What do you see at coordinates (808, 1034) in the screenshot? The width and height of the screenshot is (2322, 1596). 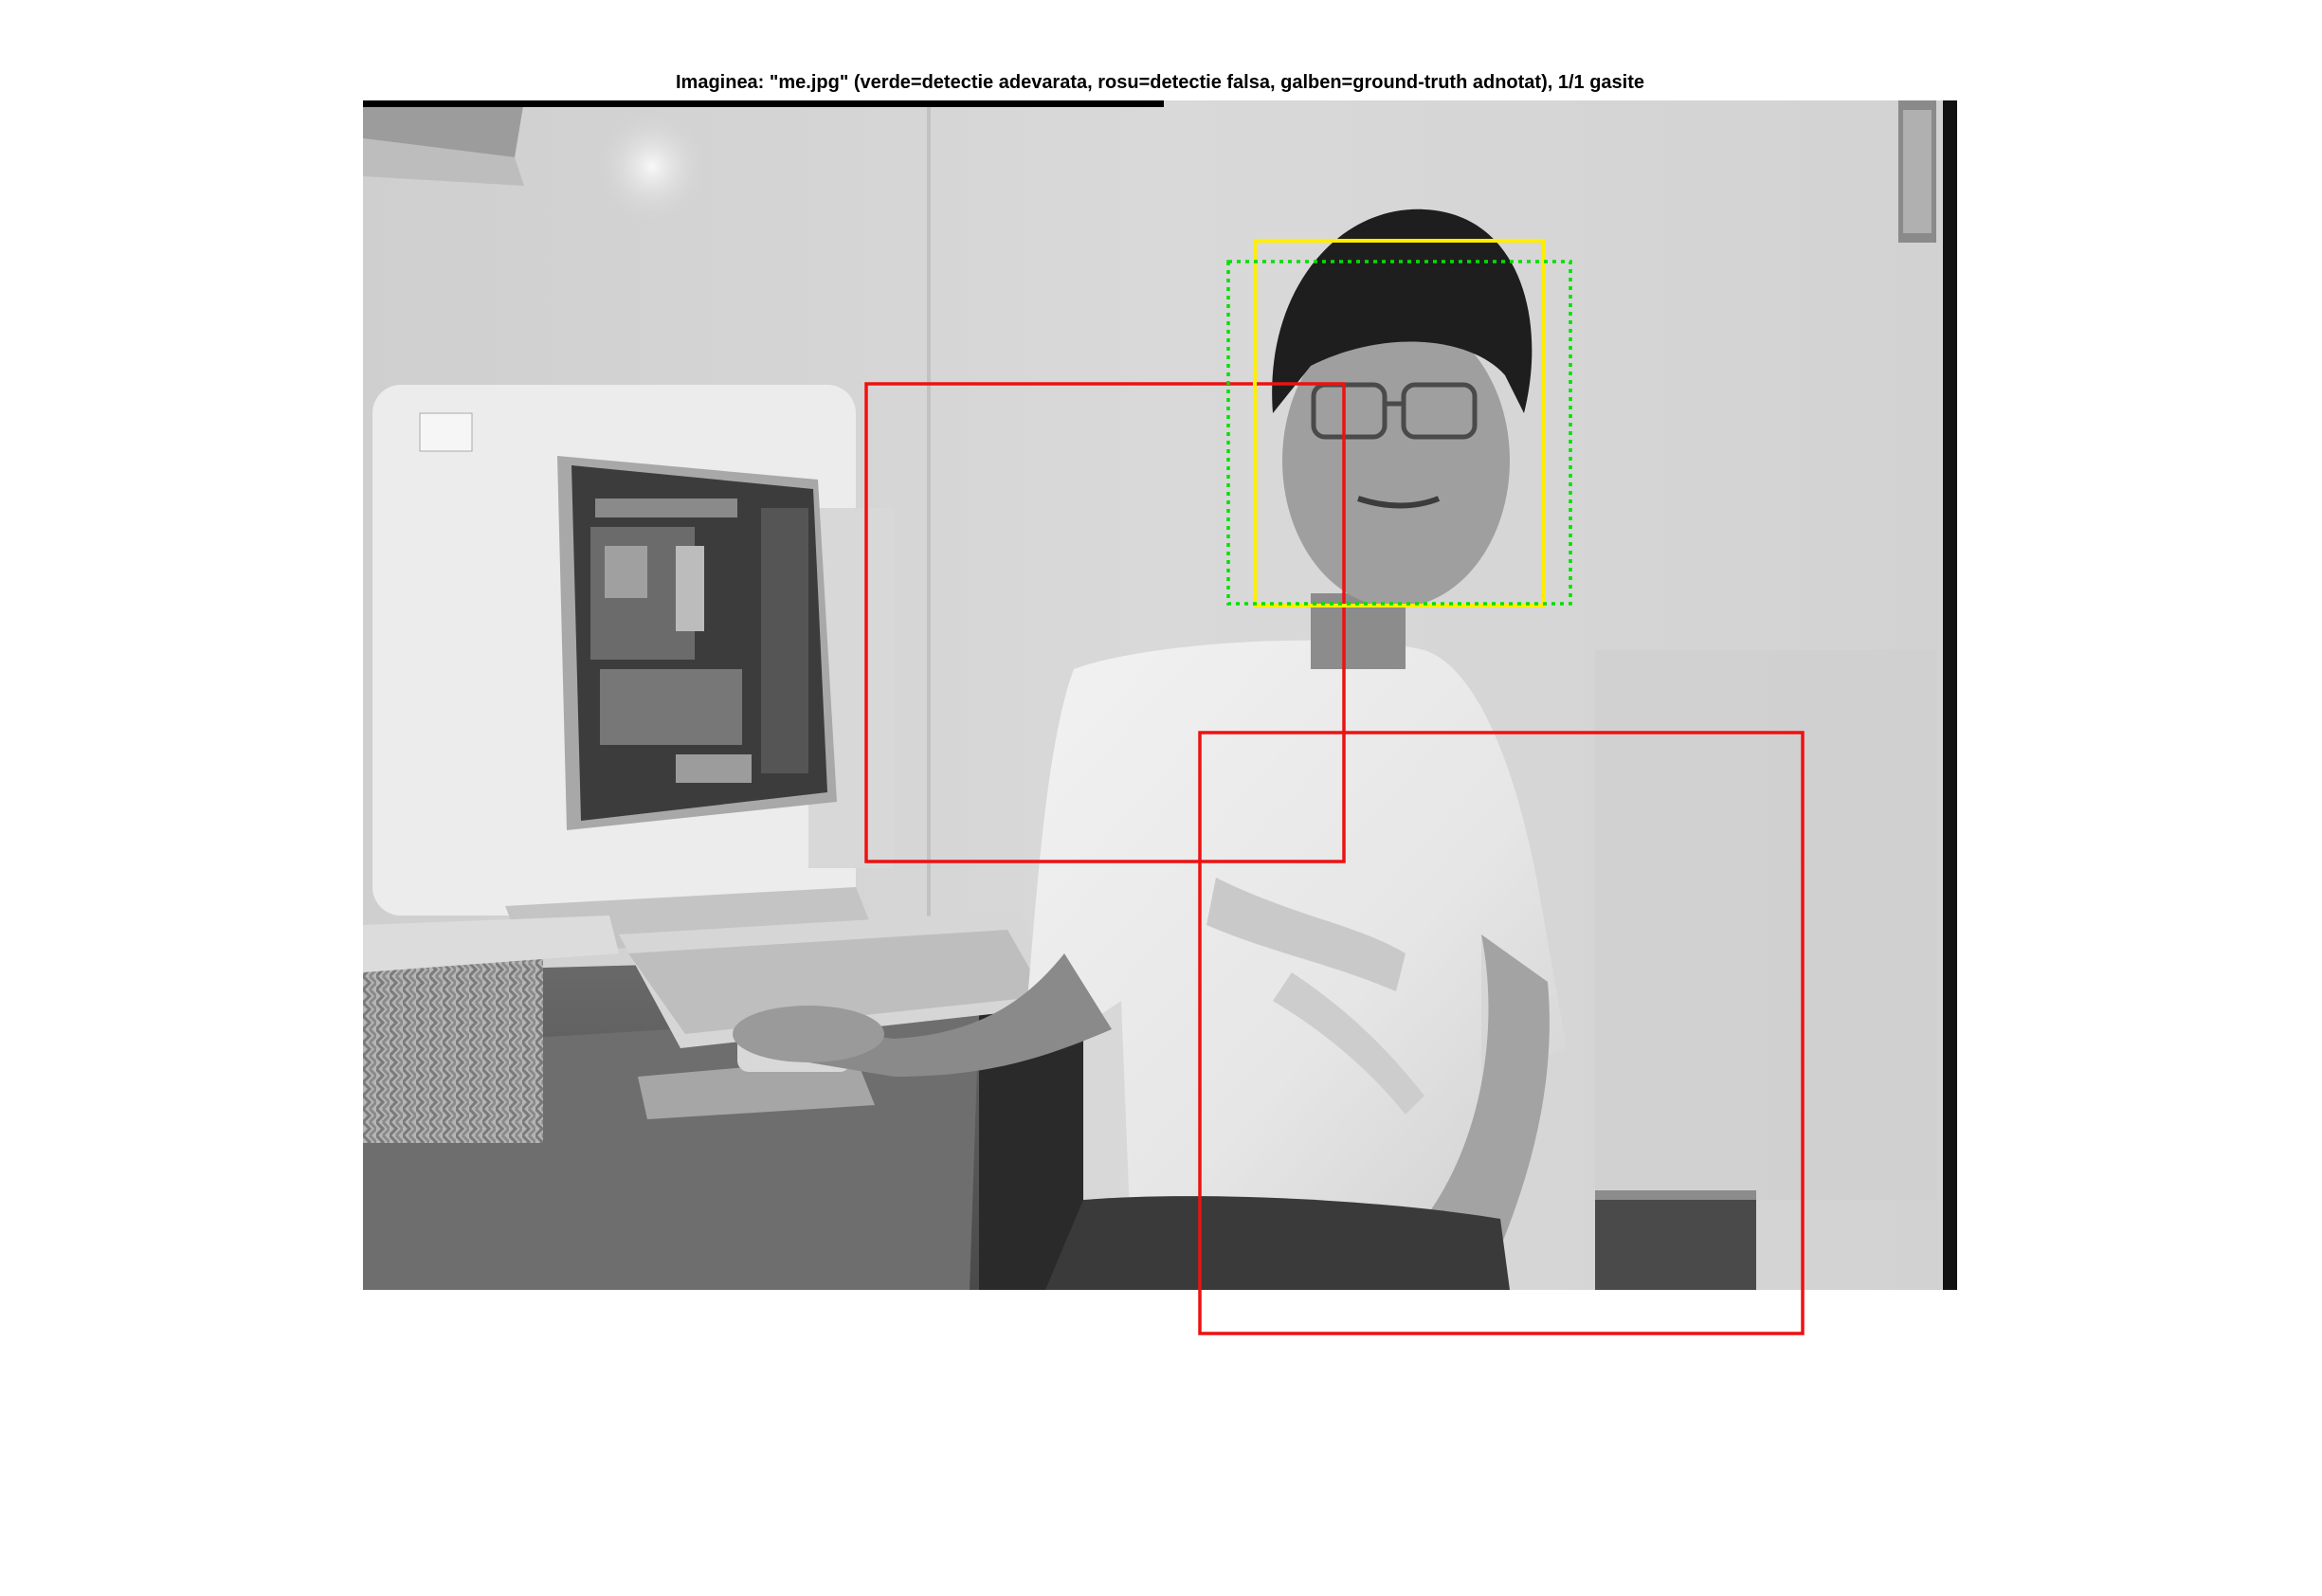 I see `person-hand` at bounding box center [808, 1034].